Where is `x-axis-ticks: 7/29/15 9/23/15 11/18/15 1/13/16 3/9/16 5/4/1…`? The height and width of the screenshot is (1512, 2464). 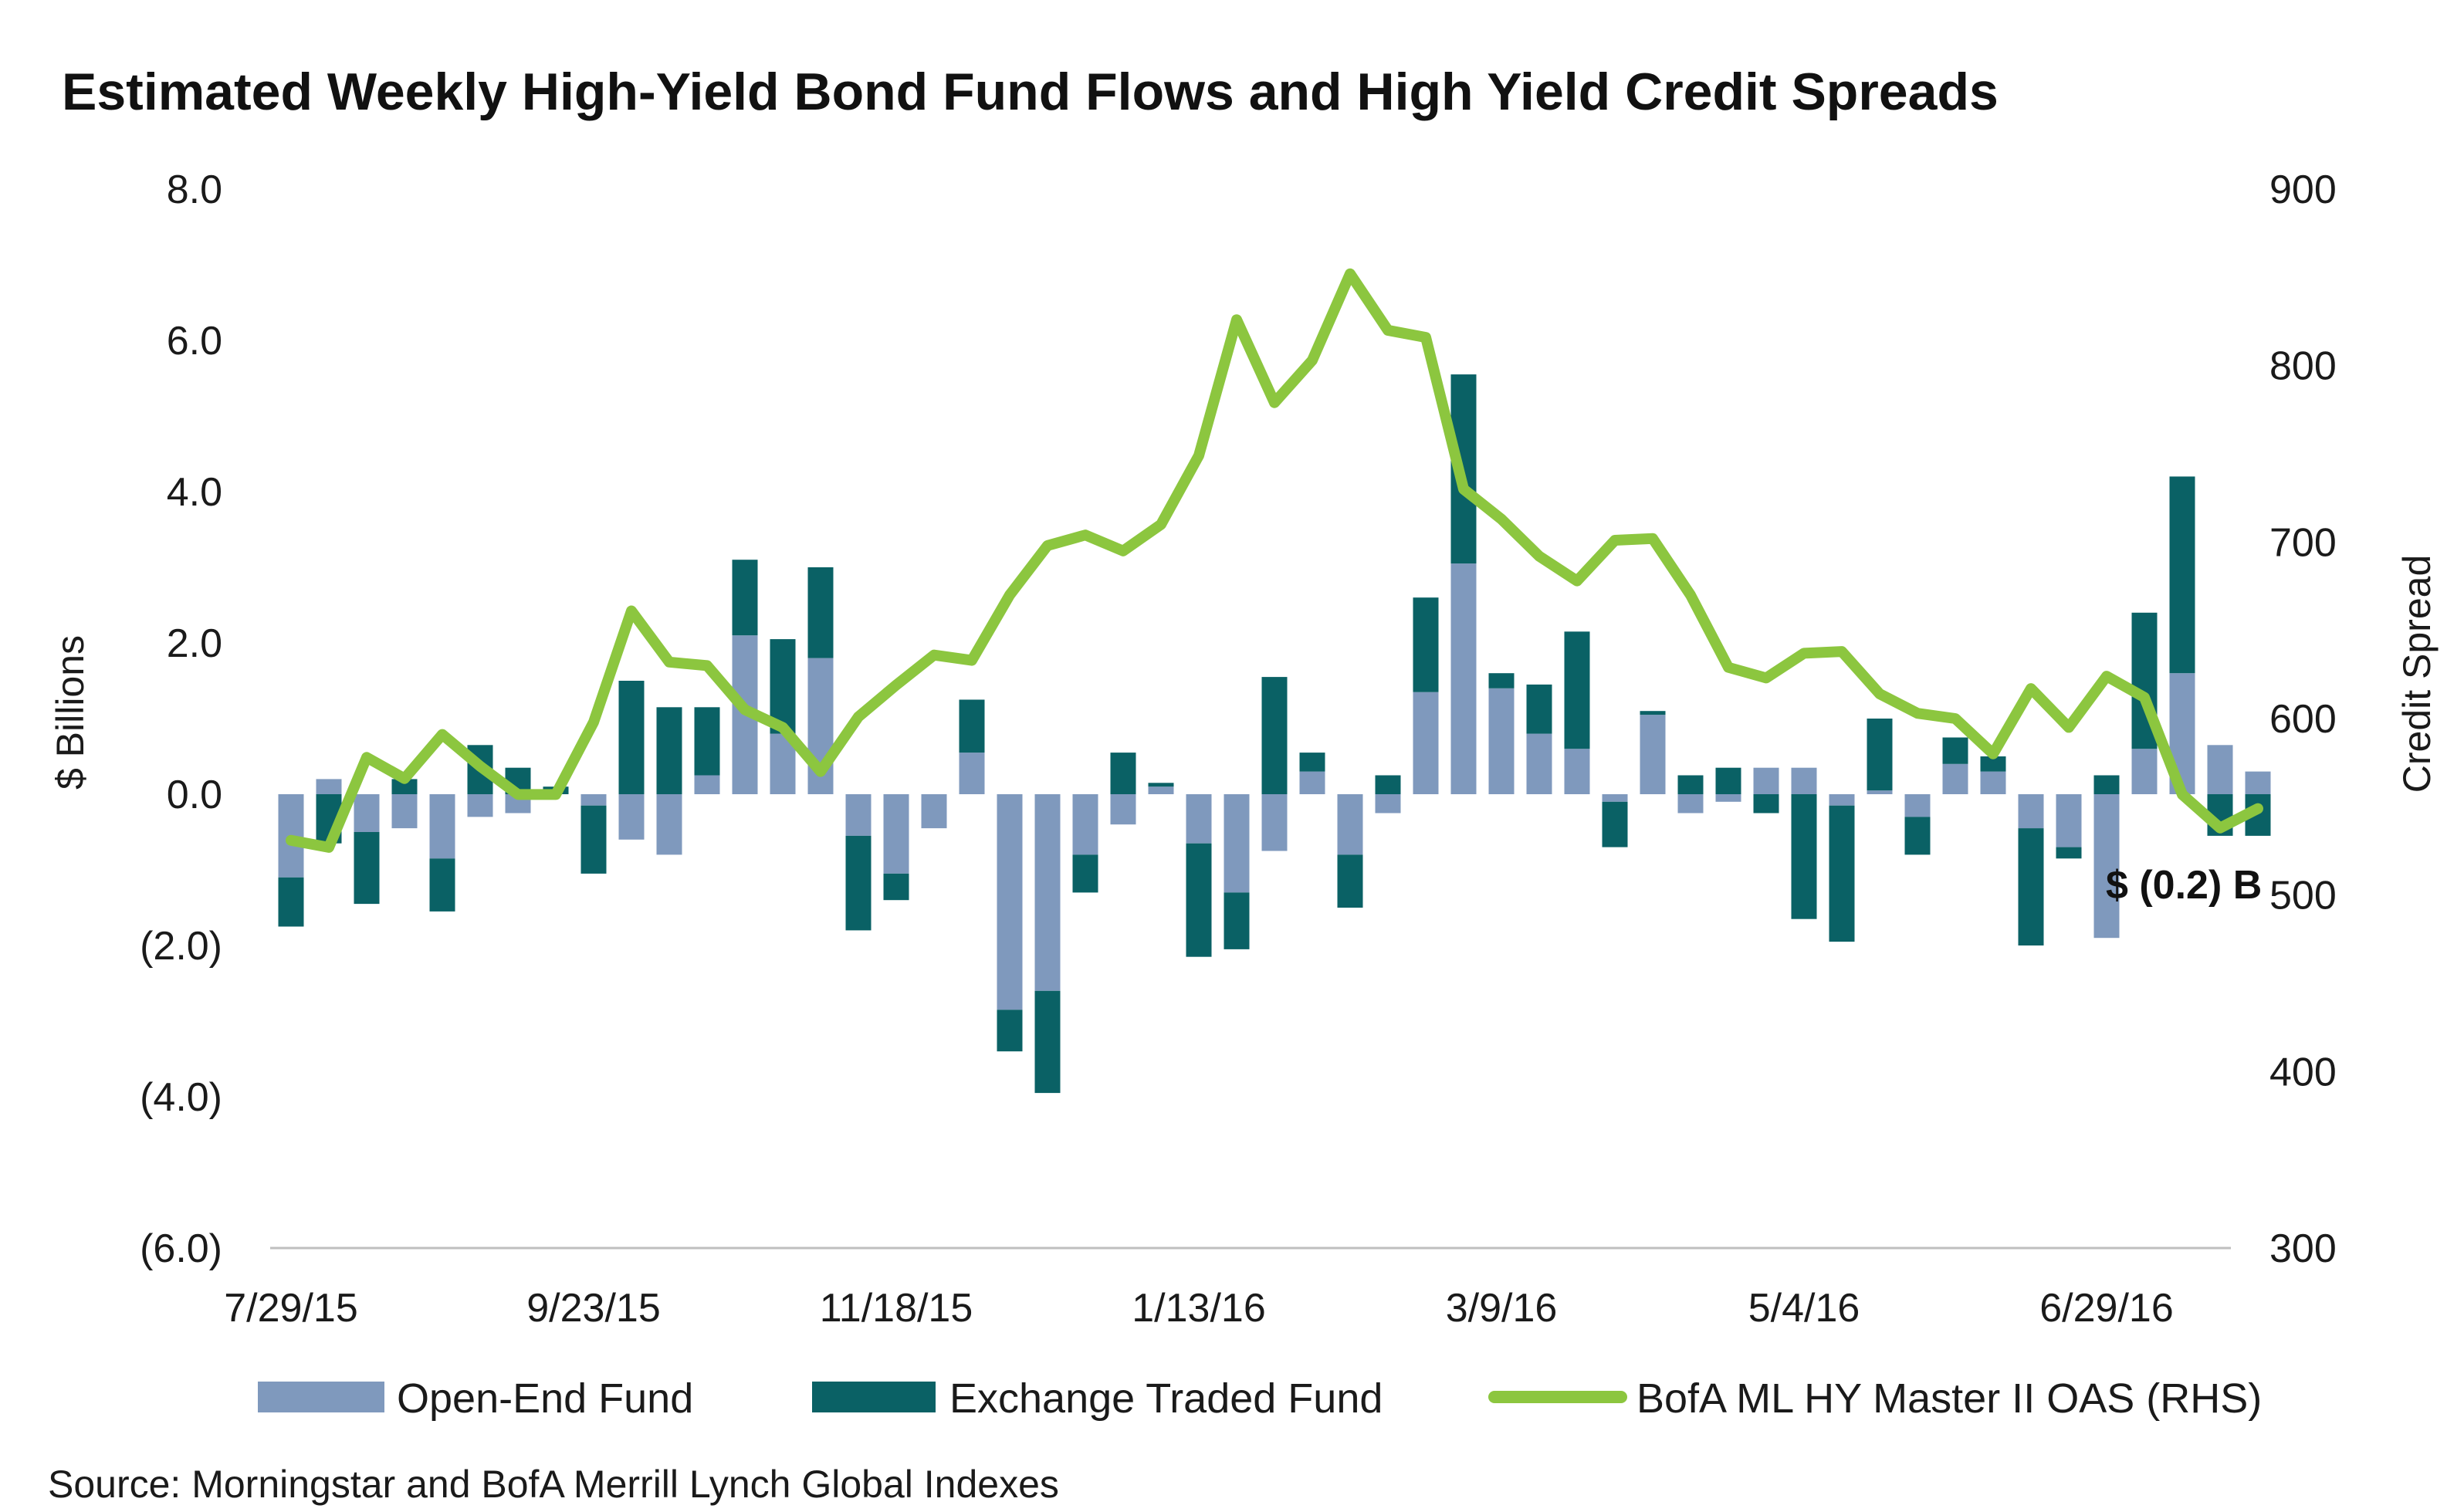
x-axis-ticks: 7/29/15 9/23/15 11/18/15 1/13/16 3/9/16 5/4/1… is located at coordinates (1199, 1308).